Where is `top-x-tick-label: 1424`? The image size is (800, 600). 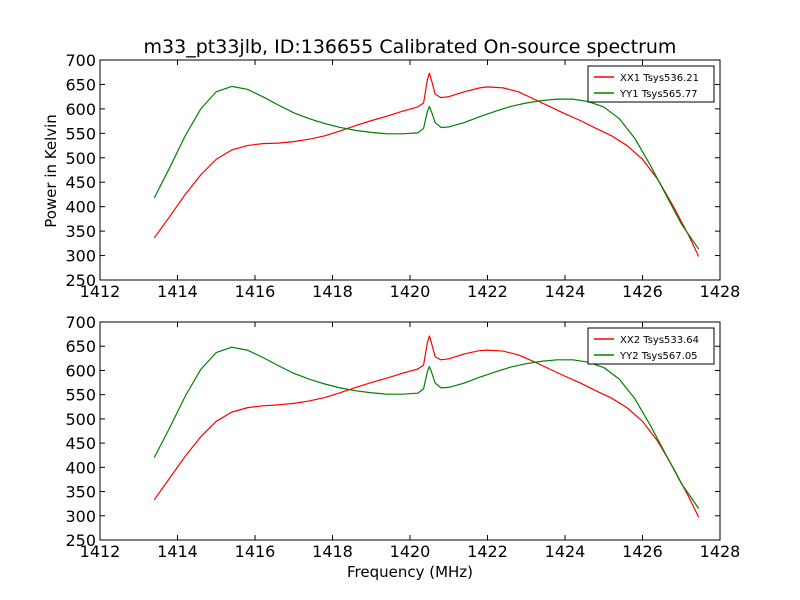 top-x-tick-label: 1424 is located at coordinates (565, 291).